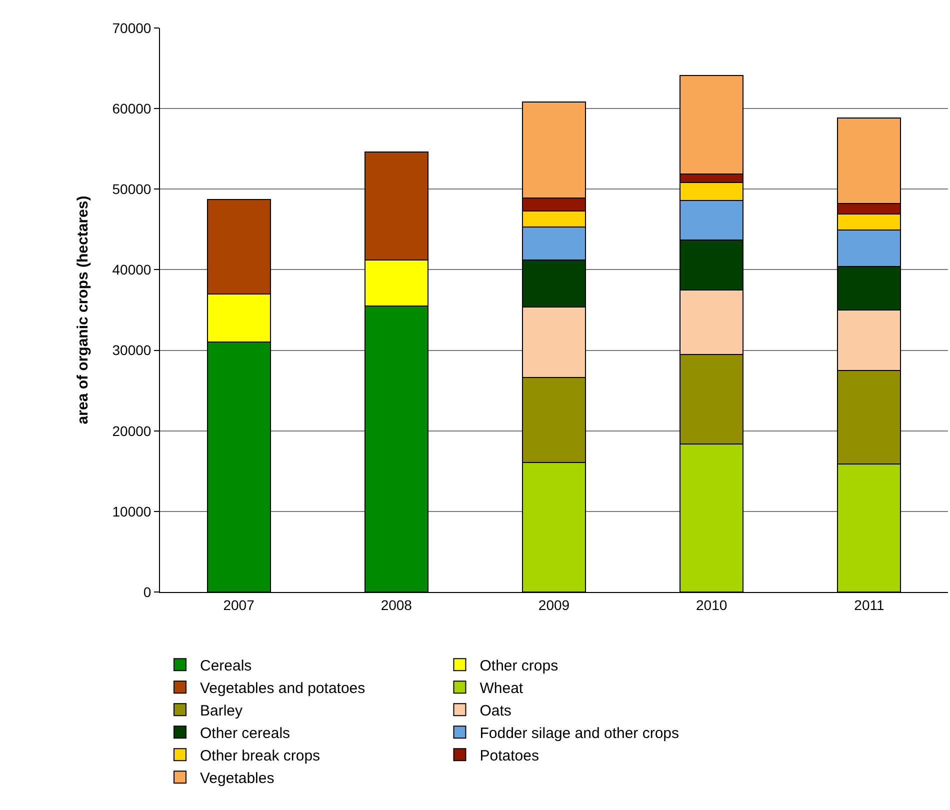 Image resolution: width=950 pixels, height=810 pixels. Describe the element at coordinates (83, 310) in the screenshot. I see `y-axis-title: area of organic crops (hectares)` at that location.